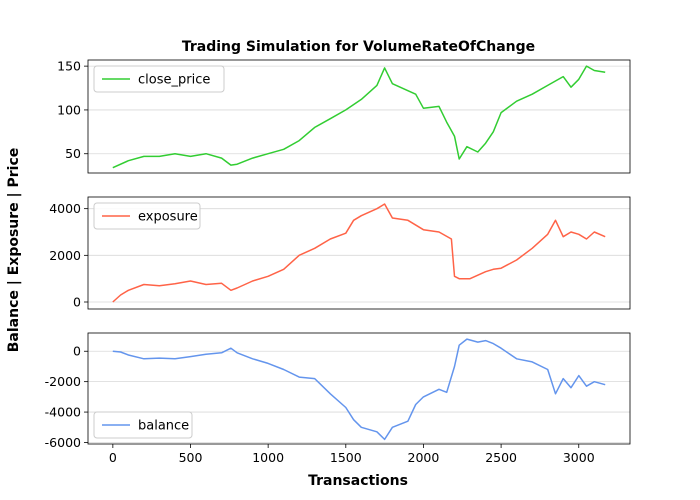 This screenshot has width=700, height=500. Describe the element at coordinates (65, 208) in the screenshot. I see `y-tick-label: 4000` at that location.